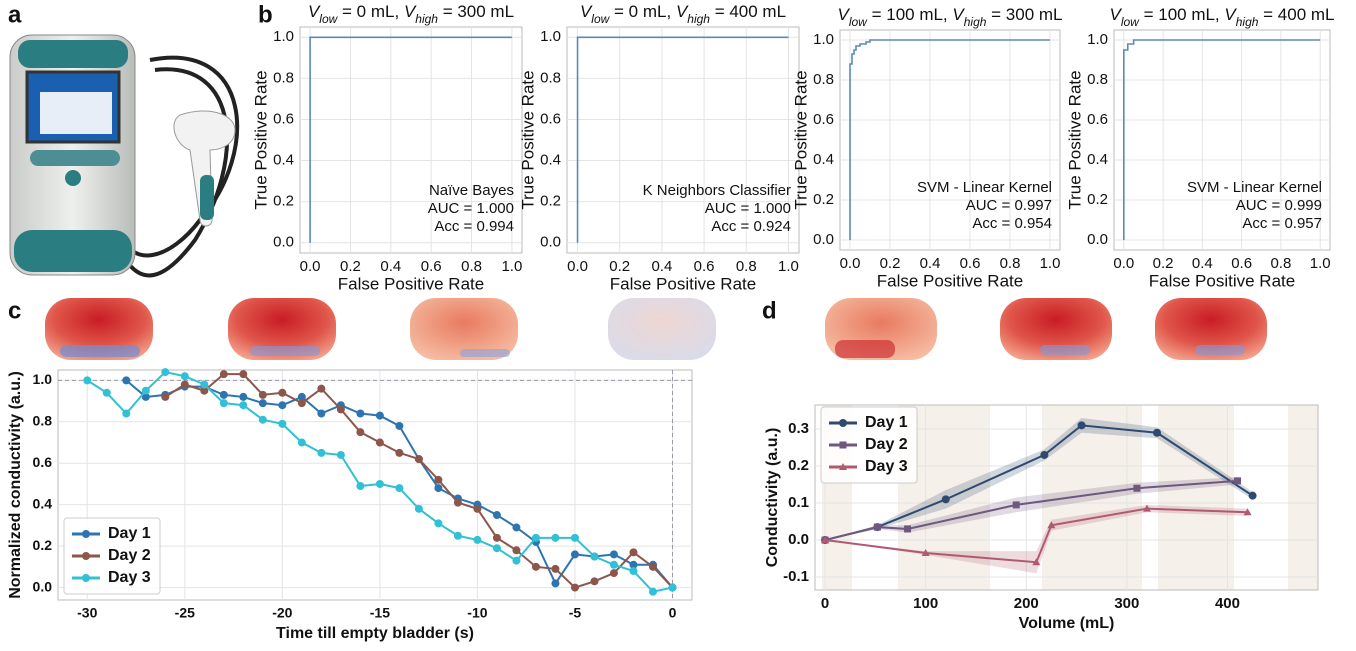  Describe the element at coordinates (1247, 22) in the screenshot. I see `title-part: high` at that location.